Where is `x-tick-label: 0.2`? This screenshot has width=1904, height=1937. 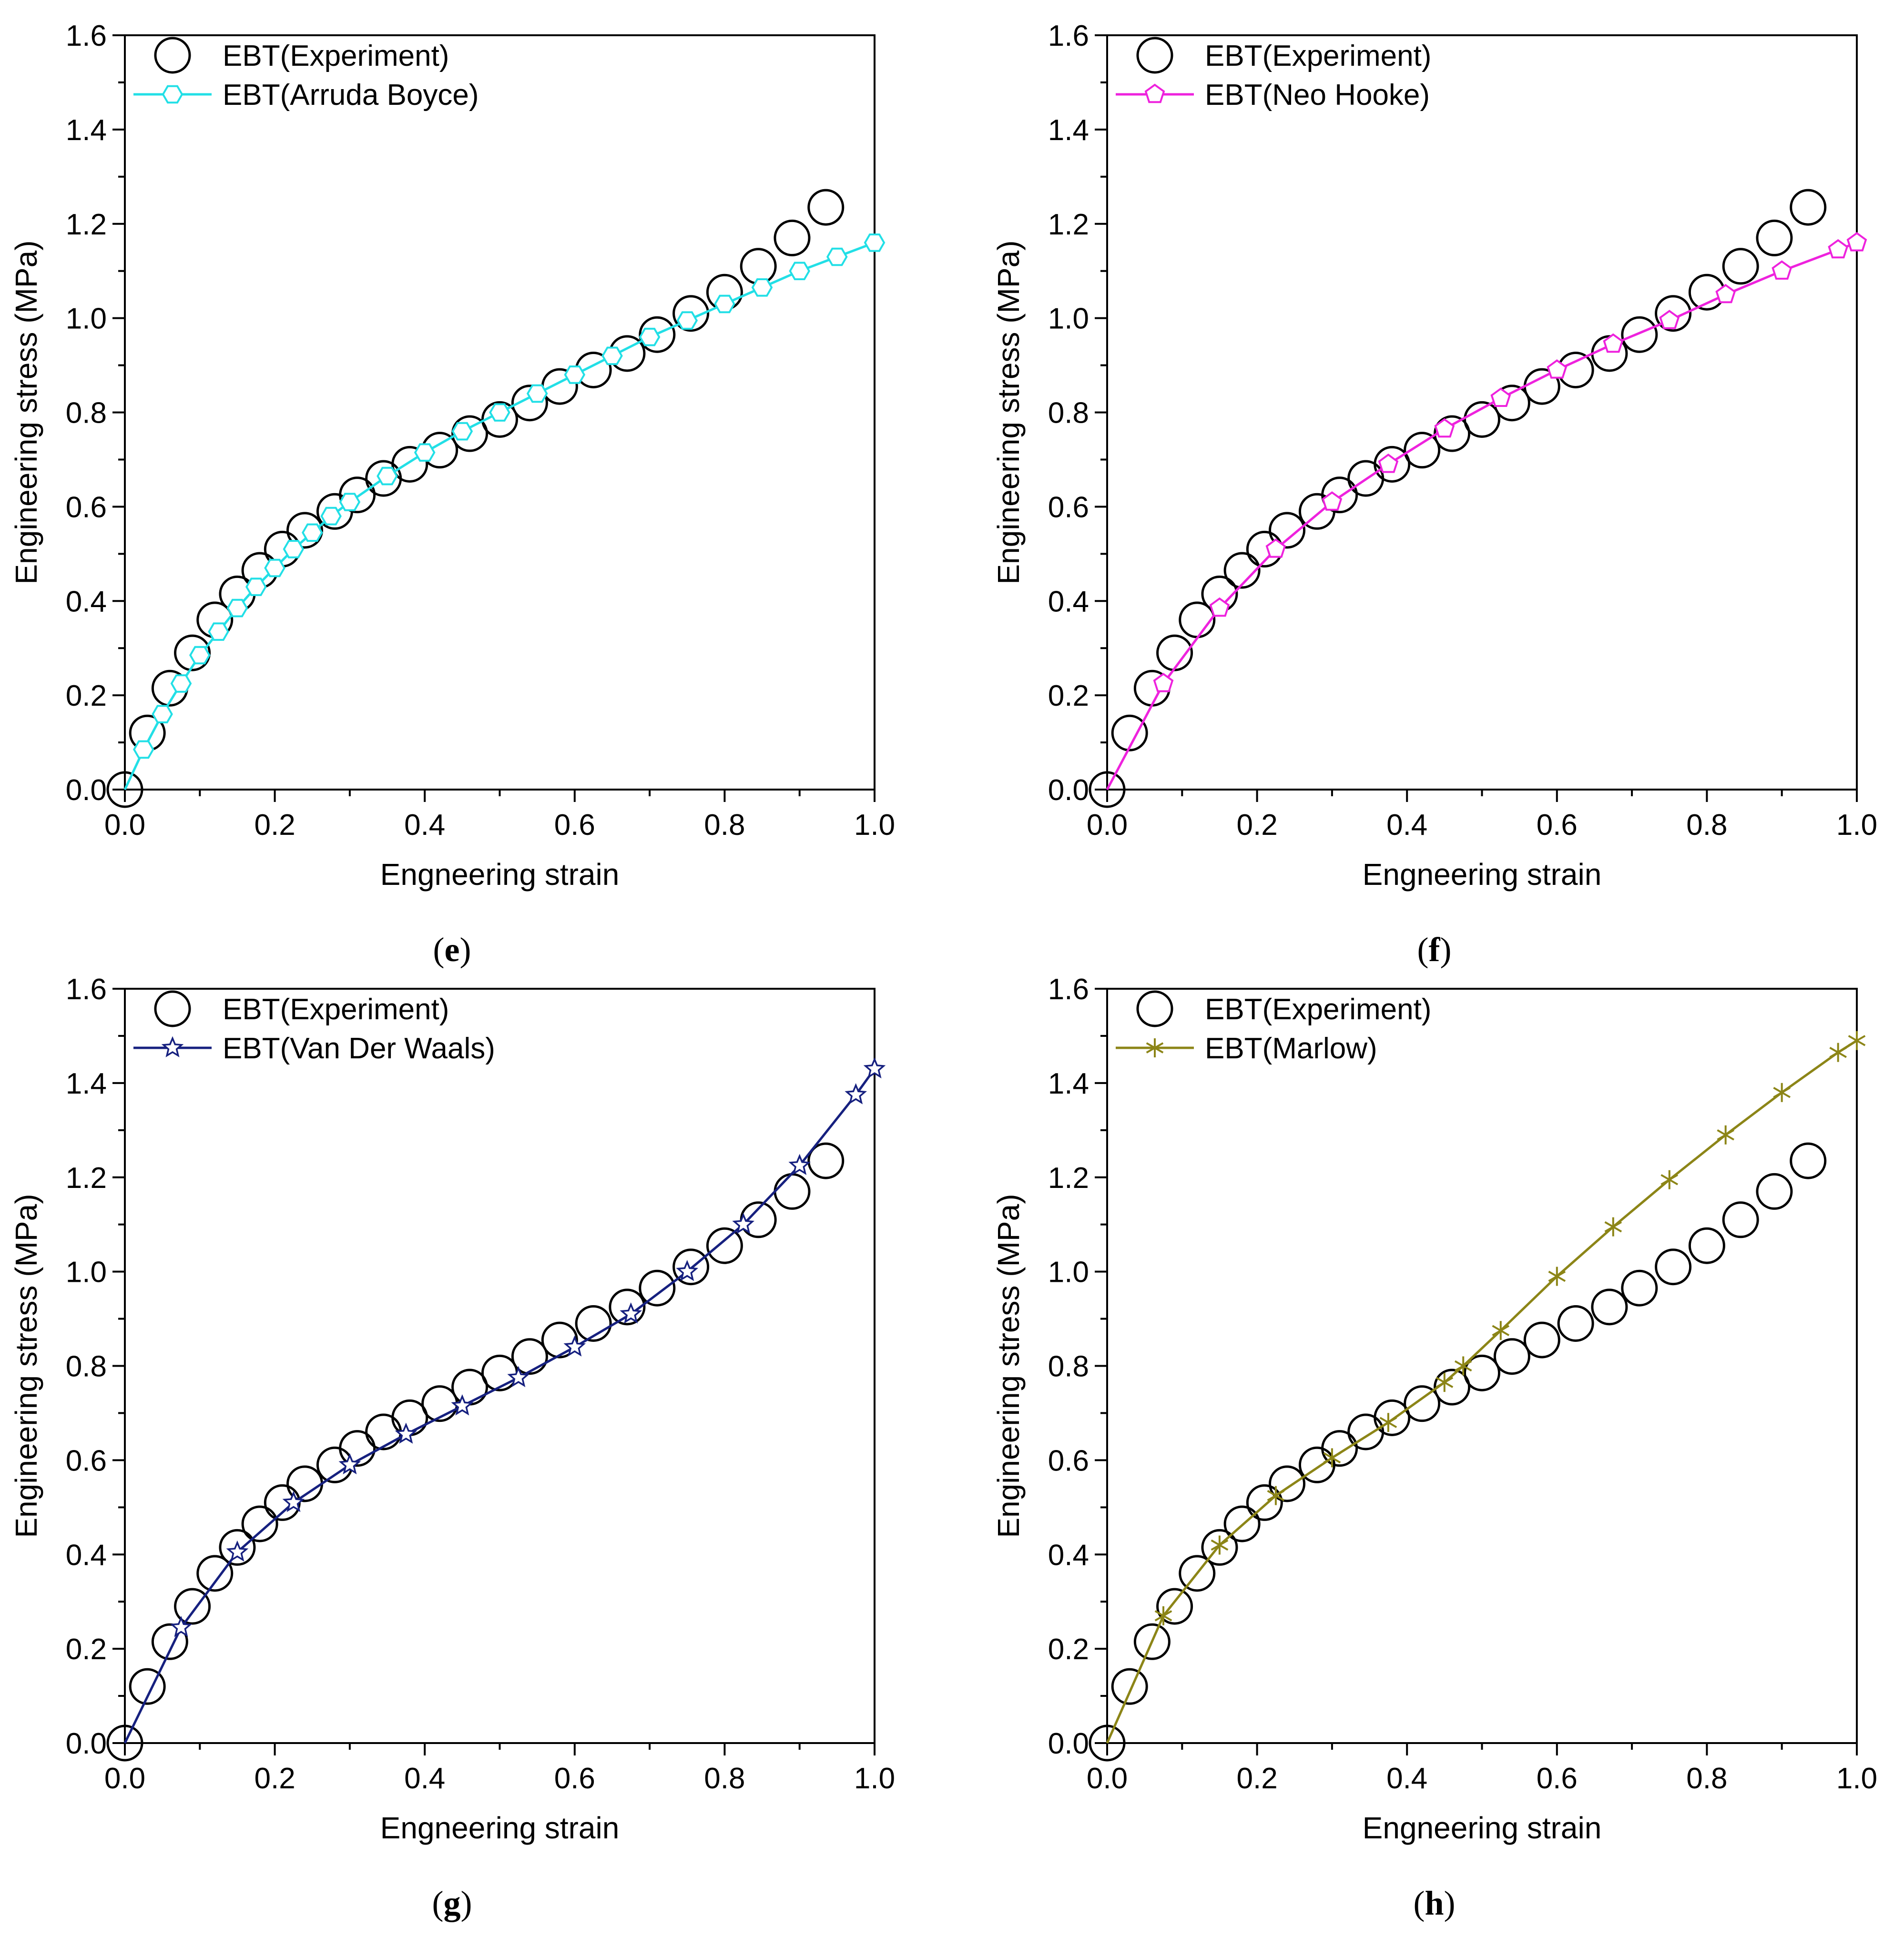
x-tick-label: 0.2 is located at coordinates (274, 1778).